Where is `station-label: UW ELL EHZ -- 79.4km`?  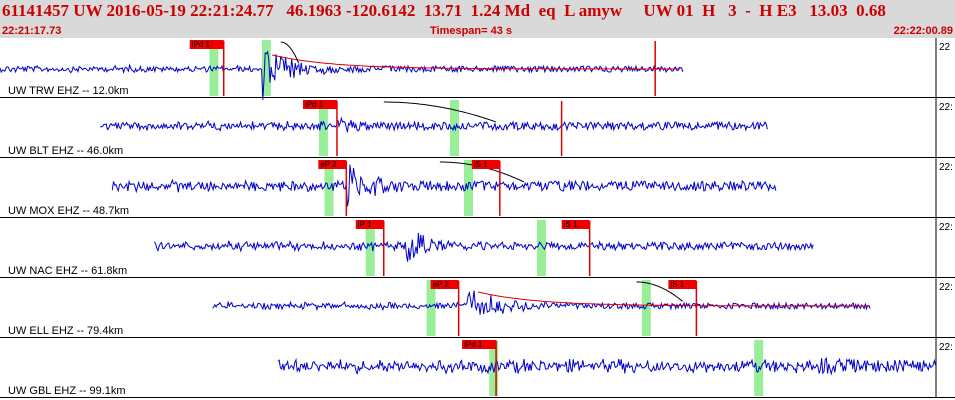 station-label: UW ELL EHZ -- 79.4km is located at coordinates (65, 331).